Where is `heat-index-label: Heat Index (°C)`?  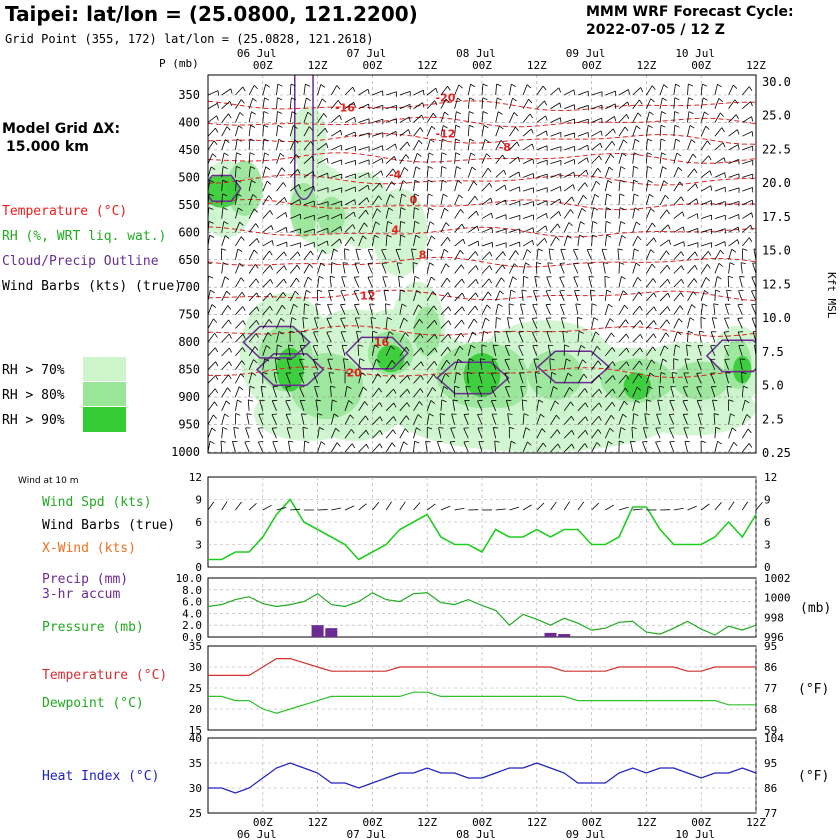 heat-index-label: Heat Index (°C) is located at coordinates (100, 776).